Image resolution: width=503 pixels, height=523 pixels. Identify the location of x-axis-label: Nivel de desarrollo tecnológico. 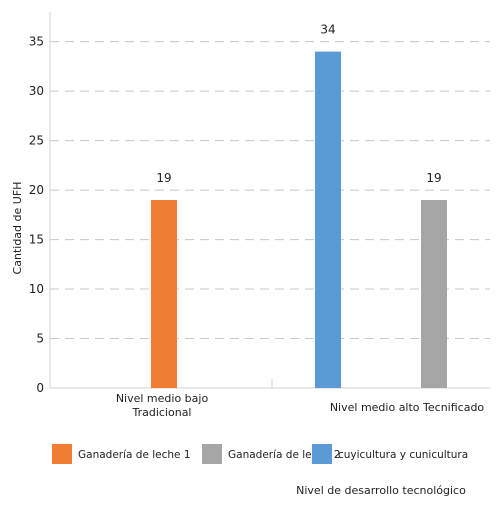
(381, 490).